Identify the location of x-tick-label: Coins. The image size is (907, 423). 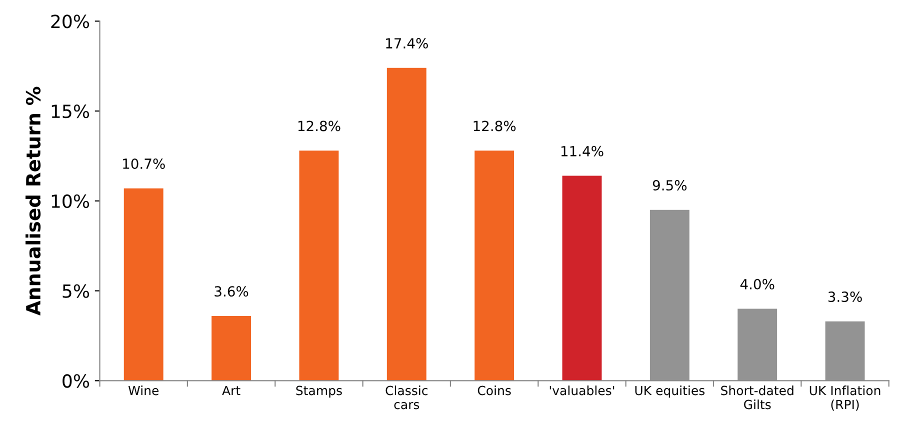
(494, 391).